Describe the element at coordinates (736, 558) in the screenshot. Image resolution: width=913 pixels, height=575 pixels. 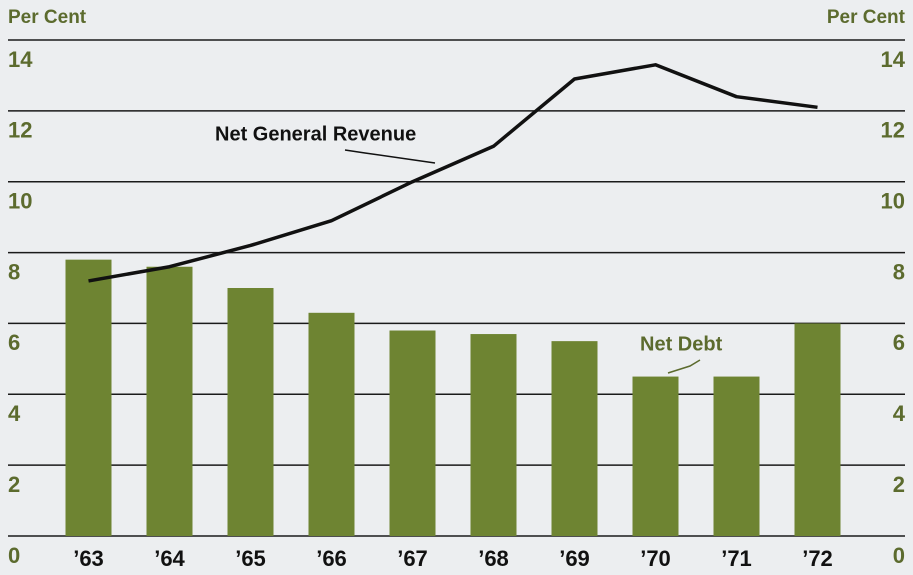
I see `x-tick-label: ’71` at that location.